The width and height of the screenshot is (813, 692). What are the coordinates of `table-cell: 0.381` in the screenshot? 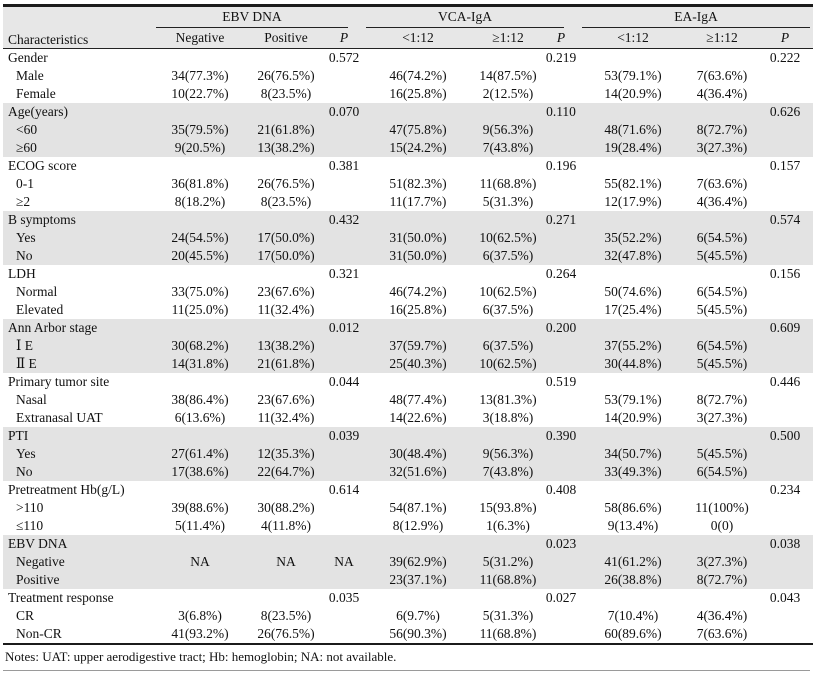 It's located at (344, 165).